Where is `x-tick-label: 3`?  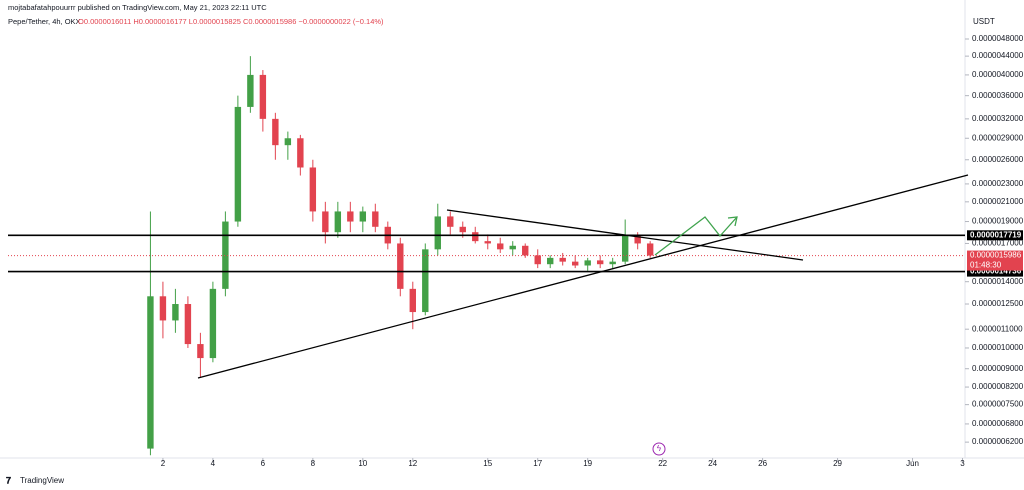 x-tick-label: 3 is located at coordinates (962, 463).